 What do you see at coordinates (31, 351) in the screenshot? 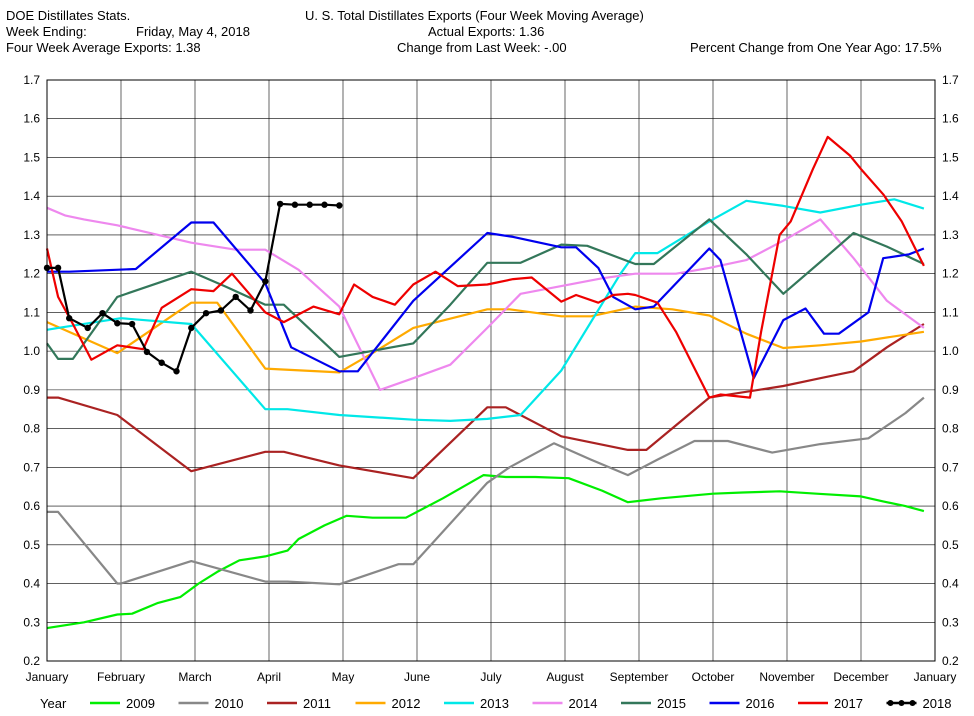
I see `y-tick-label-left: 1.0` at bounding box center [31, 351].